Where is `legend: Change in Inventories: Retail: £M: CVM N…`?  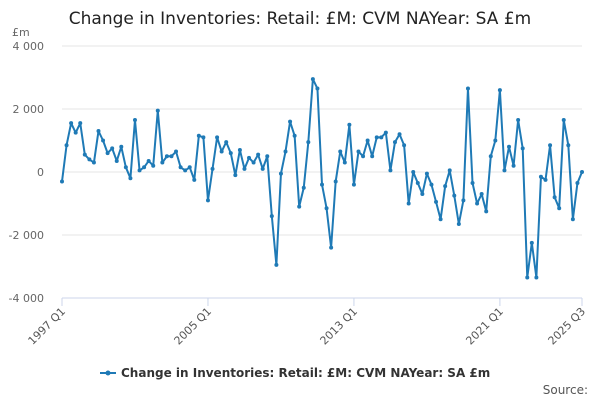
legend: Change in Inventories: Retail: £M: CVM N… is located at coordinates (295, 373).